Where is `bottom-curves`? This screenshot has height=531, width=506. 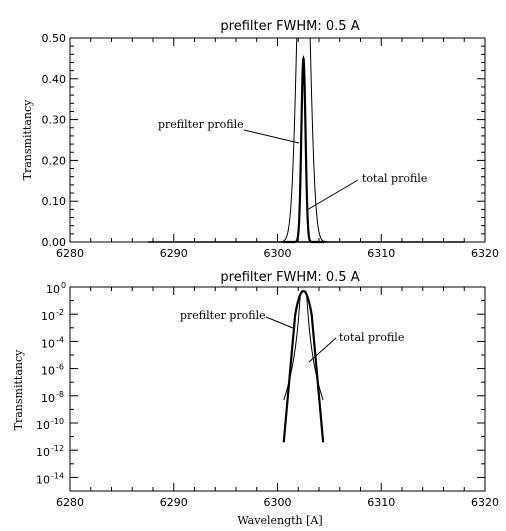 bottom-curves is located at coordinates (303, 366).